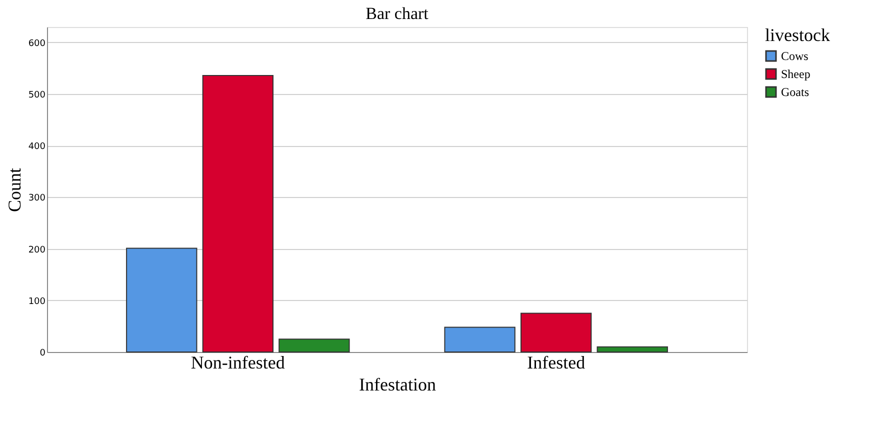 The height and width of the screenshot is (441, 888). Describe the element at coordinates (397, 384) in the screenshot. I see `x-axis-title: Infestation` at that location.